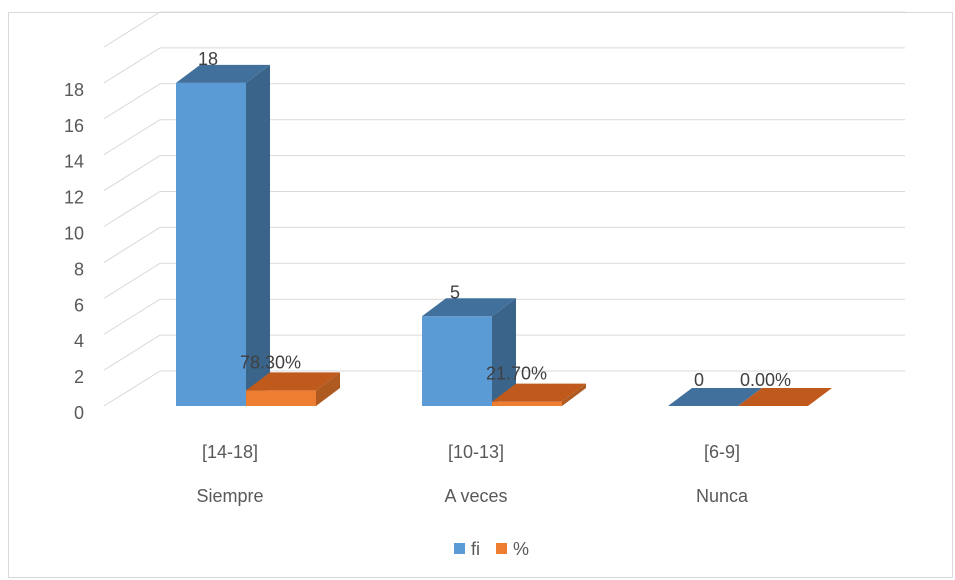 The height and width of the screenshot is (580, 955). I want to click on data-label: 0.00%, so click(765, 380).